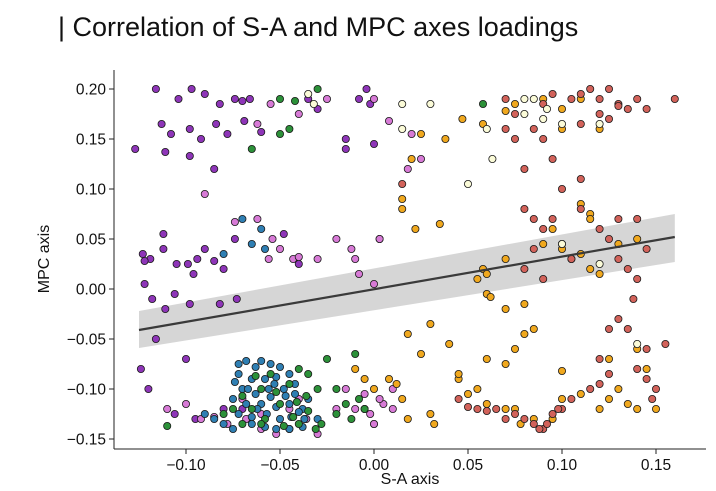  What do you see at coordinates (91, 290) in the screenshot?
I see `y-tick-label: 0.00` at bounding box center [91, 290].